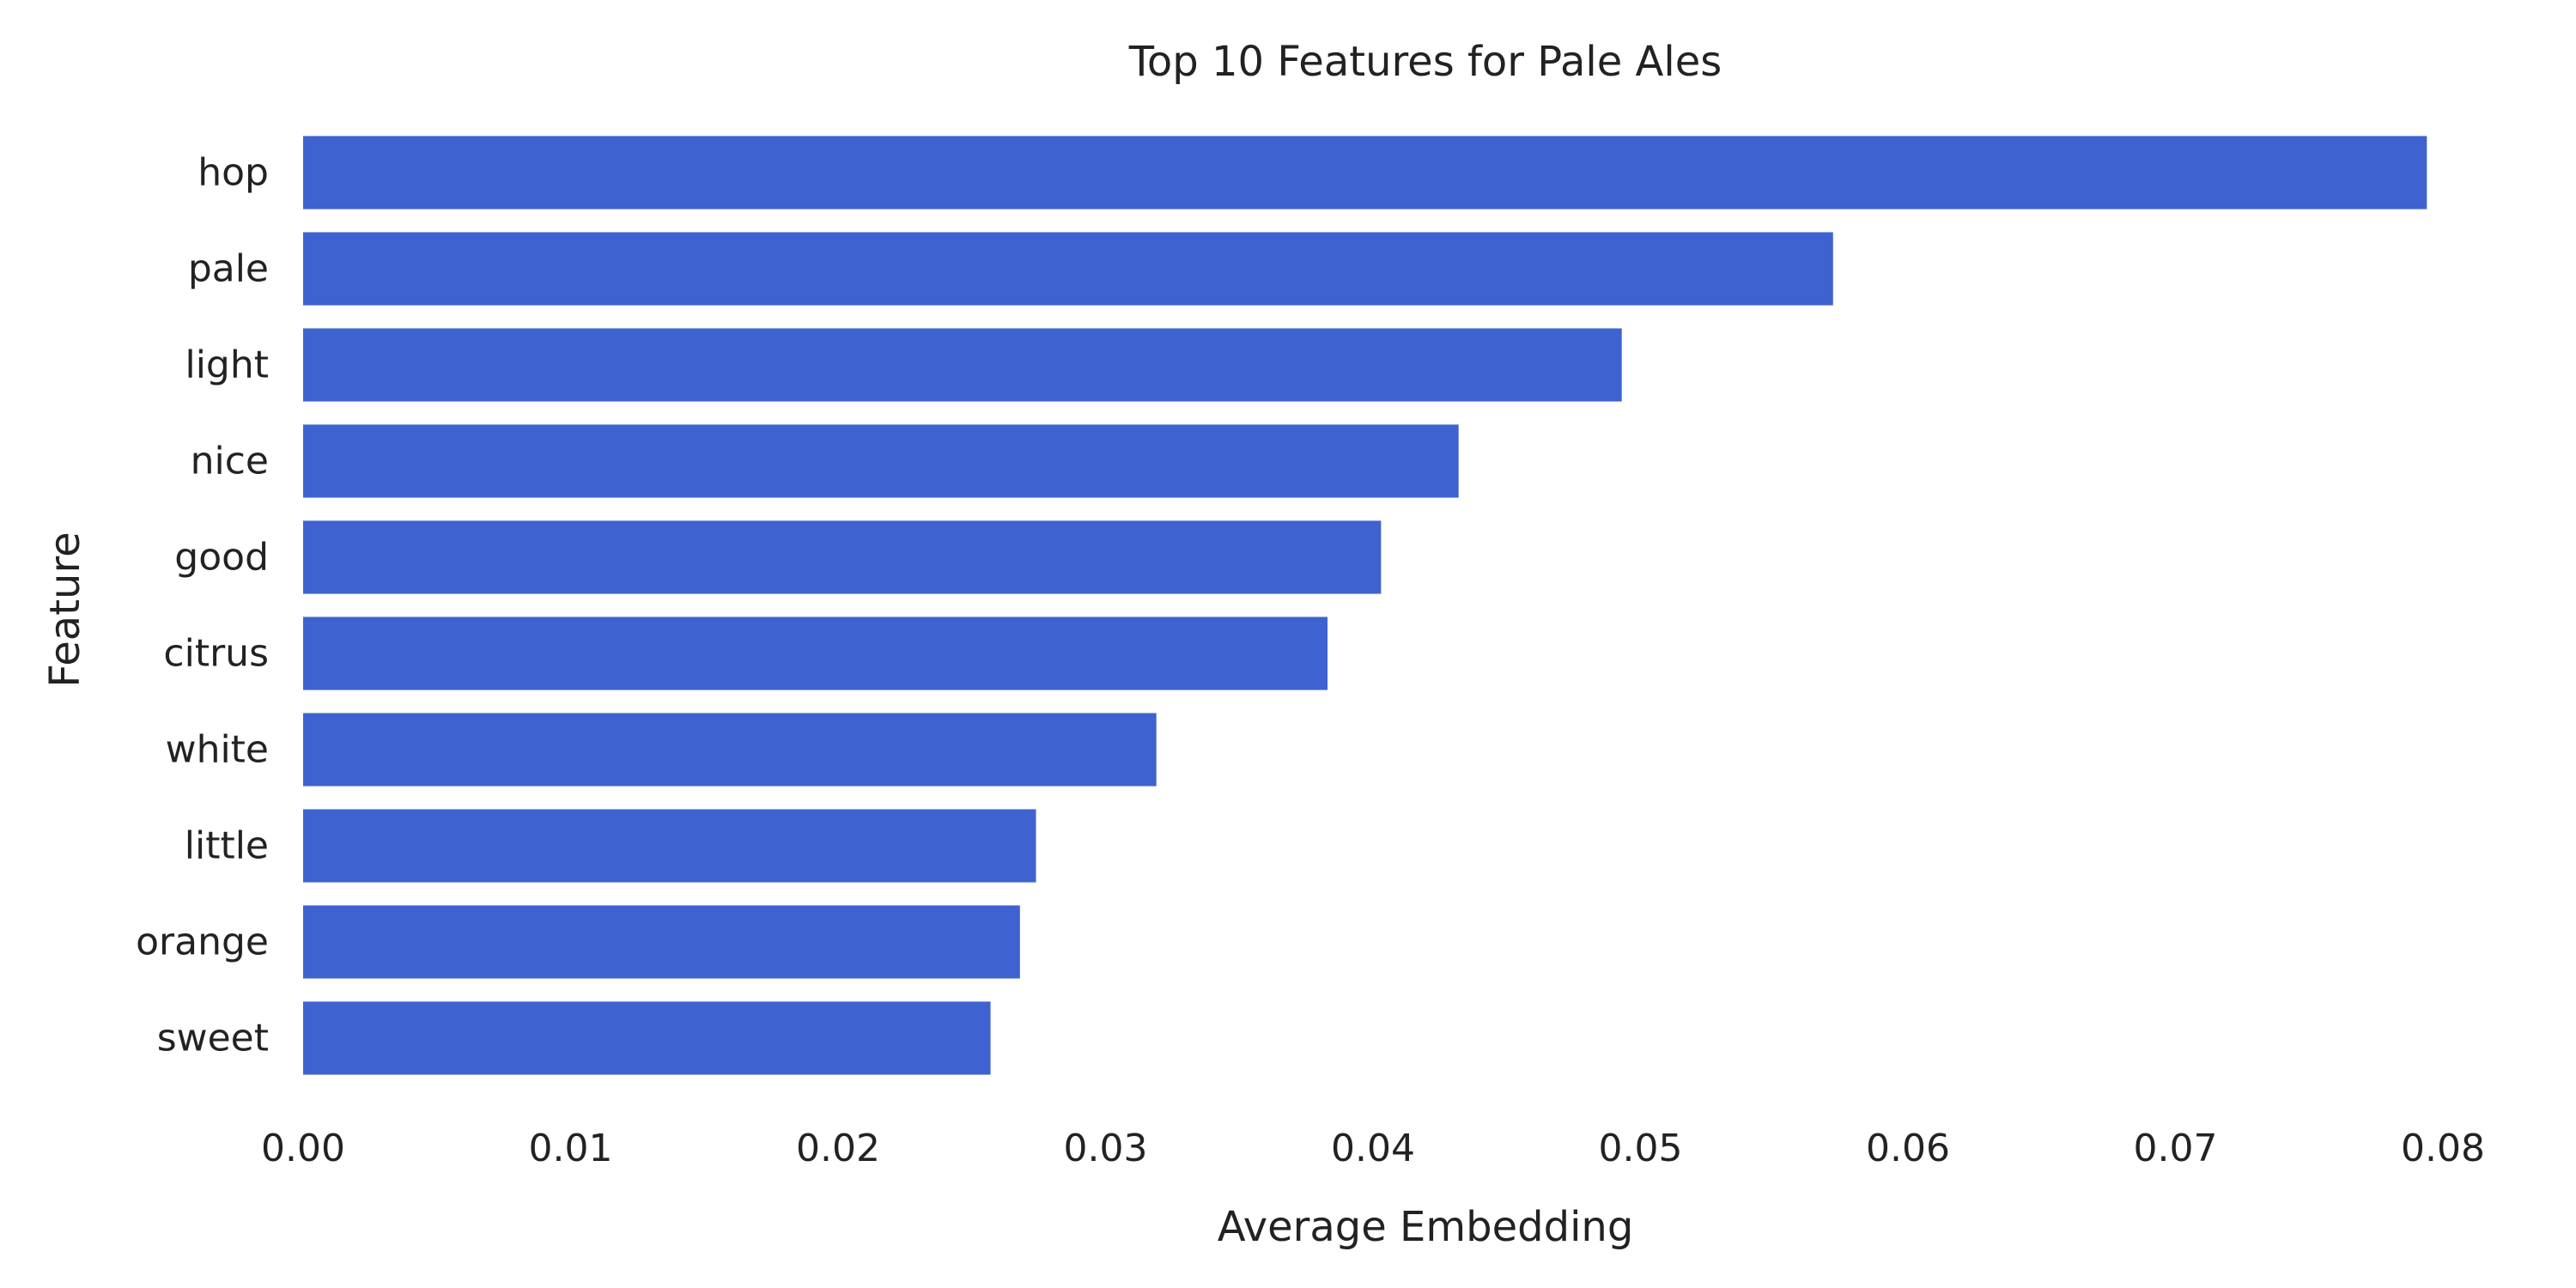 Image resolution: width=2576 pixels, height=1288 pixels. Describe the element at coordinates (216, 654) in the screenshot. I see `y-tick-label-citrus: citrus` at that location.